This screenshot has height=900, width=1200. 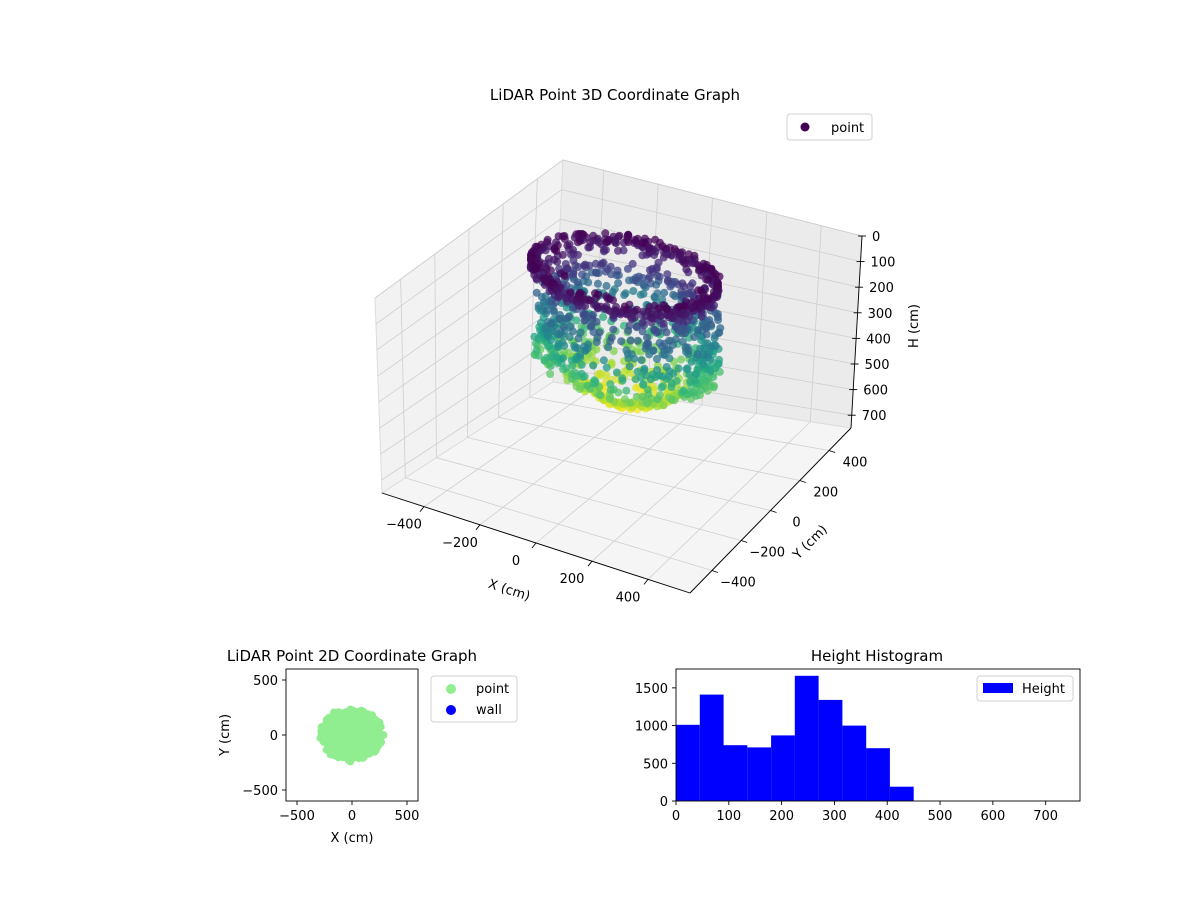 What do you see at coordinates (829, 127) in the screenshot?
I see `legend-3d: point` at bounding box center [829, 127].